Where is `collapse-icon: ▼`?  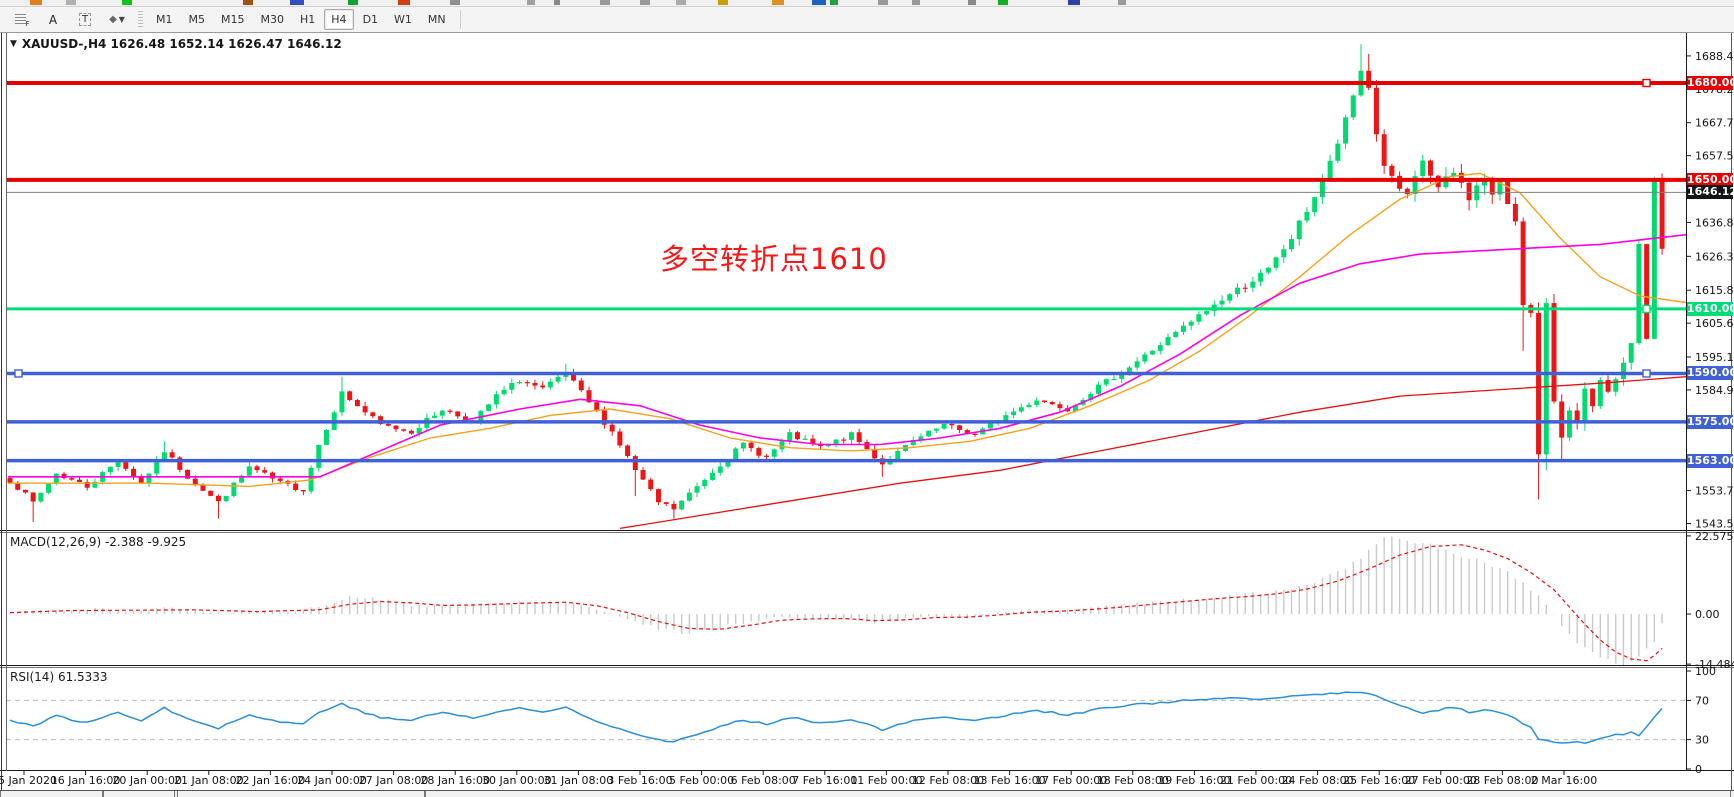 collapse-icon: ▼ is located at coordinates (13, 44).